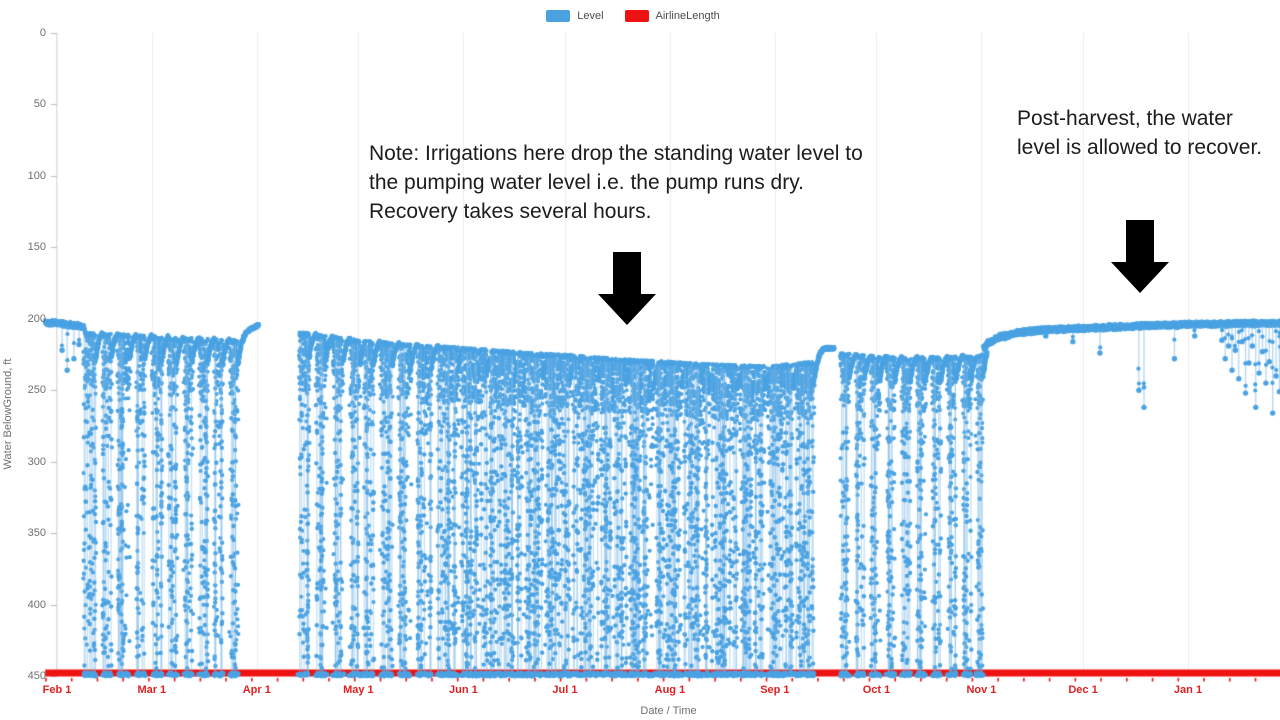  Describe the element at coordinates (256, 690) in the screenshot. I see `x-tick-label: Apr 1` at that location.